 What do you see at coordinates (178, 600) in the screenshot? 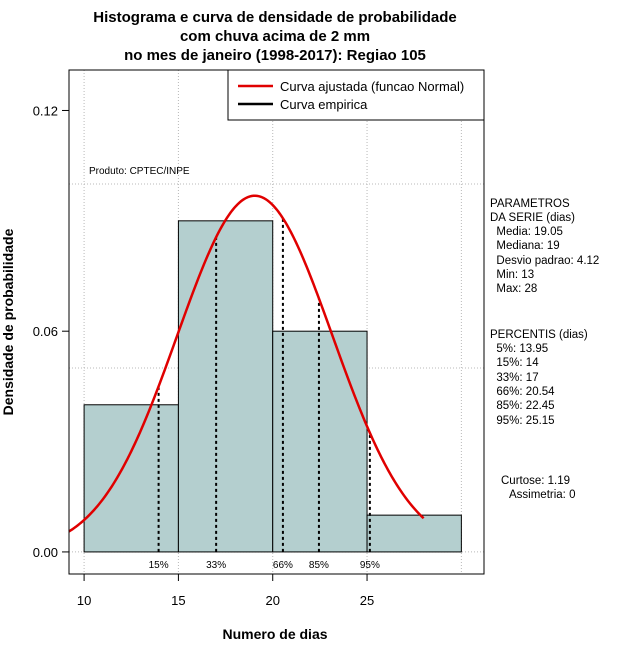
I see `x-tick-label: 15` at bounding box center [178, 600].